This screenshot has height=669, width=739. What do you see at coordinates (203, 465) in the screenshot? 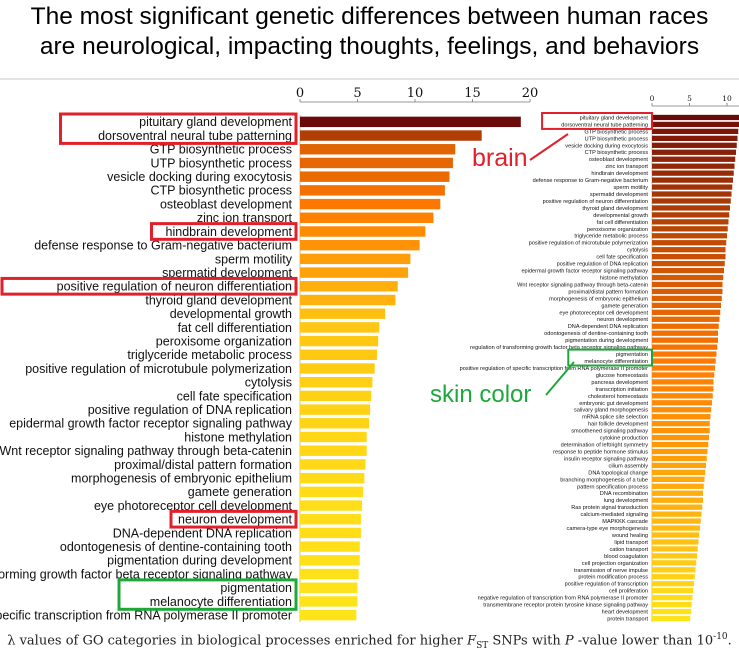
I see `category-label: proximal/distal pattern formation` at bounding box center [203, 465].